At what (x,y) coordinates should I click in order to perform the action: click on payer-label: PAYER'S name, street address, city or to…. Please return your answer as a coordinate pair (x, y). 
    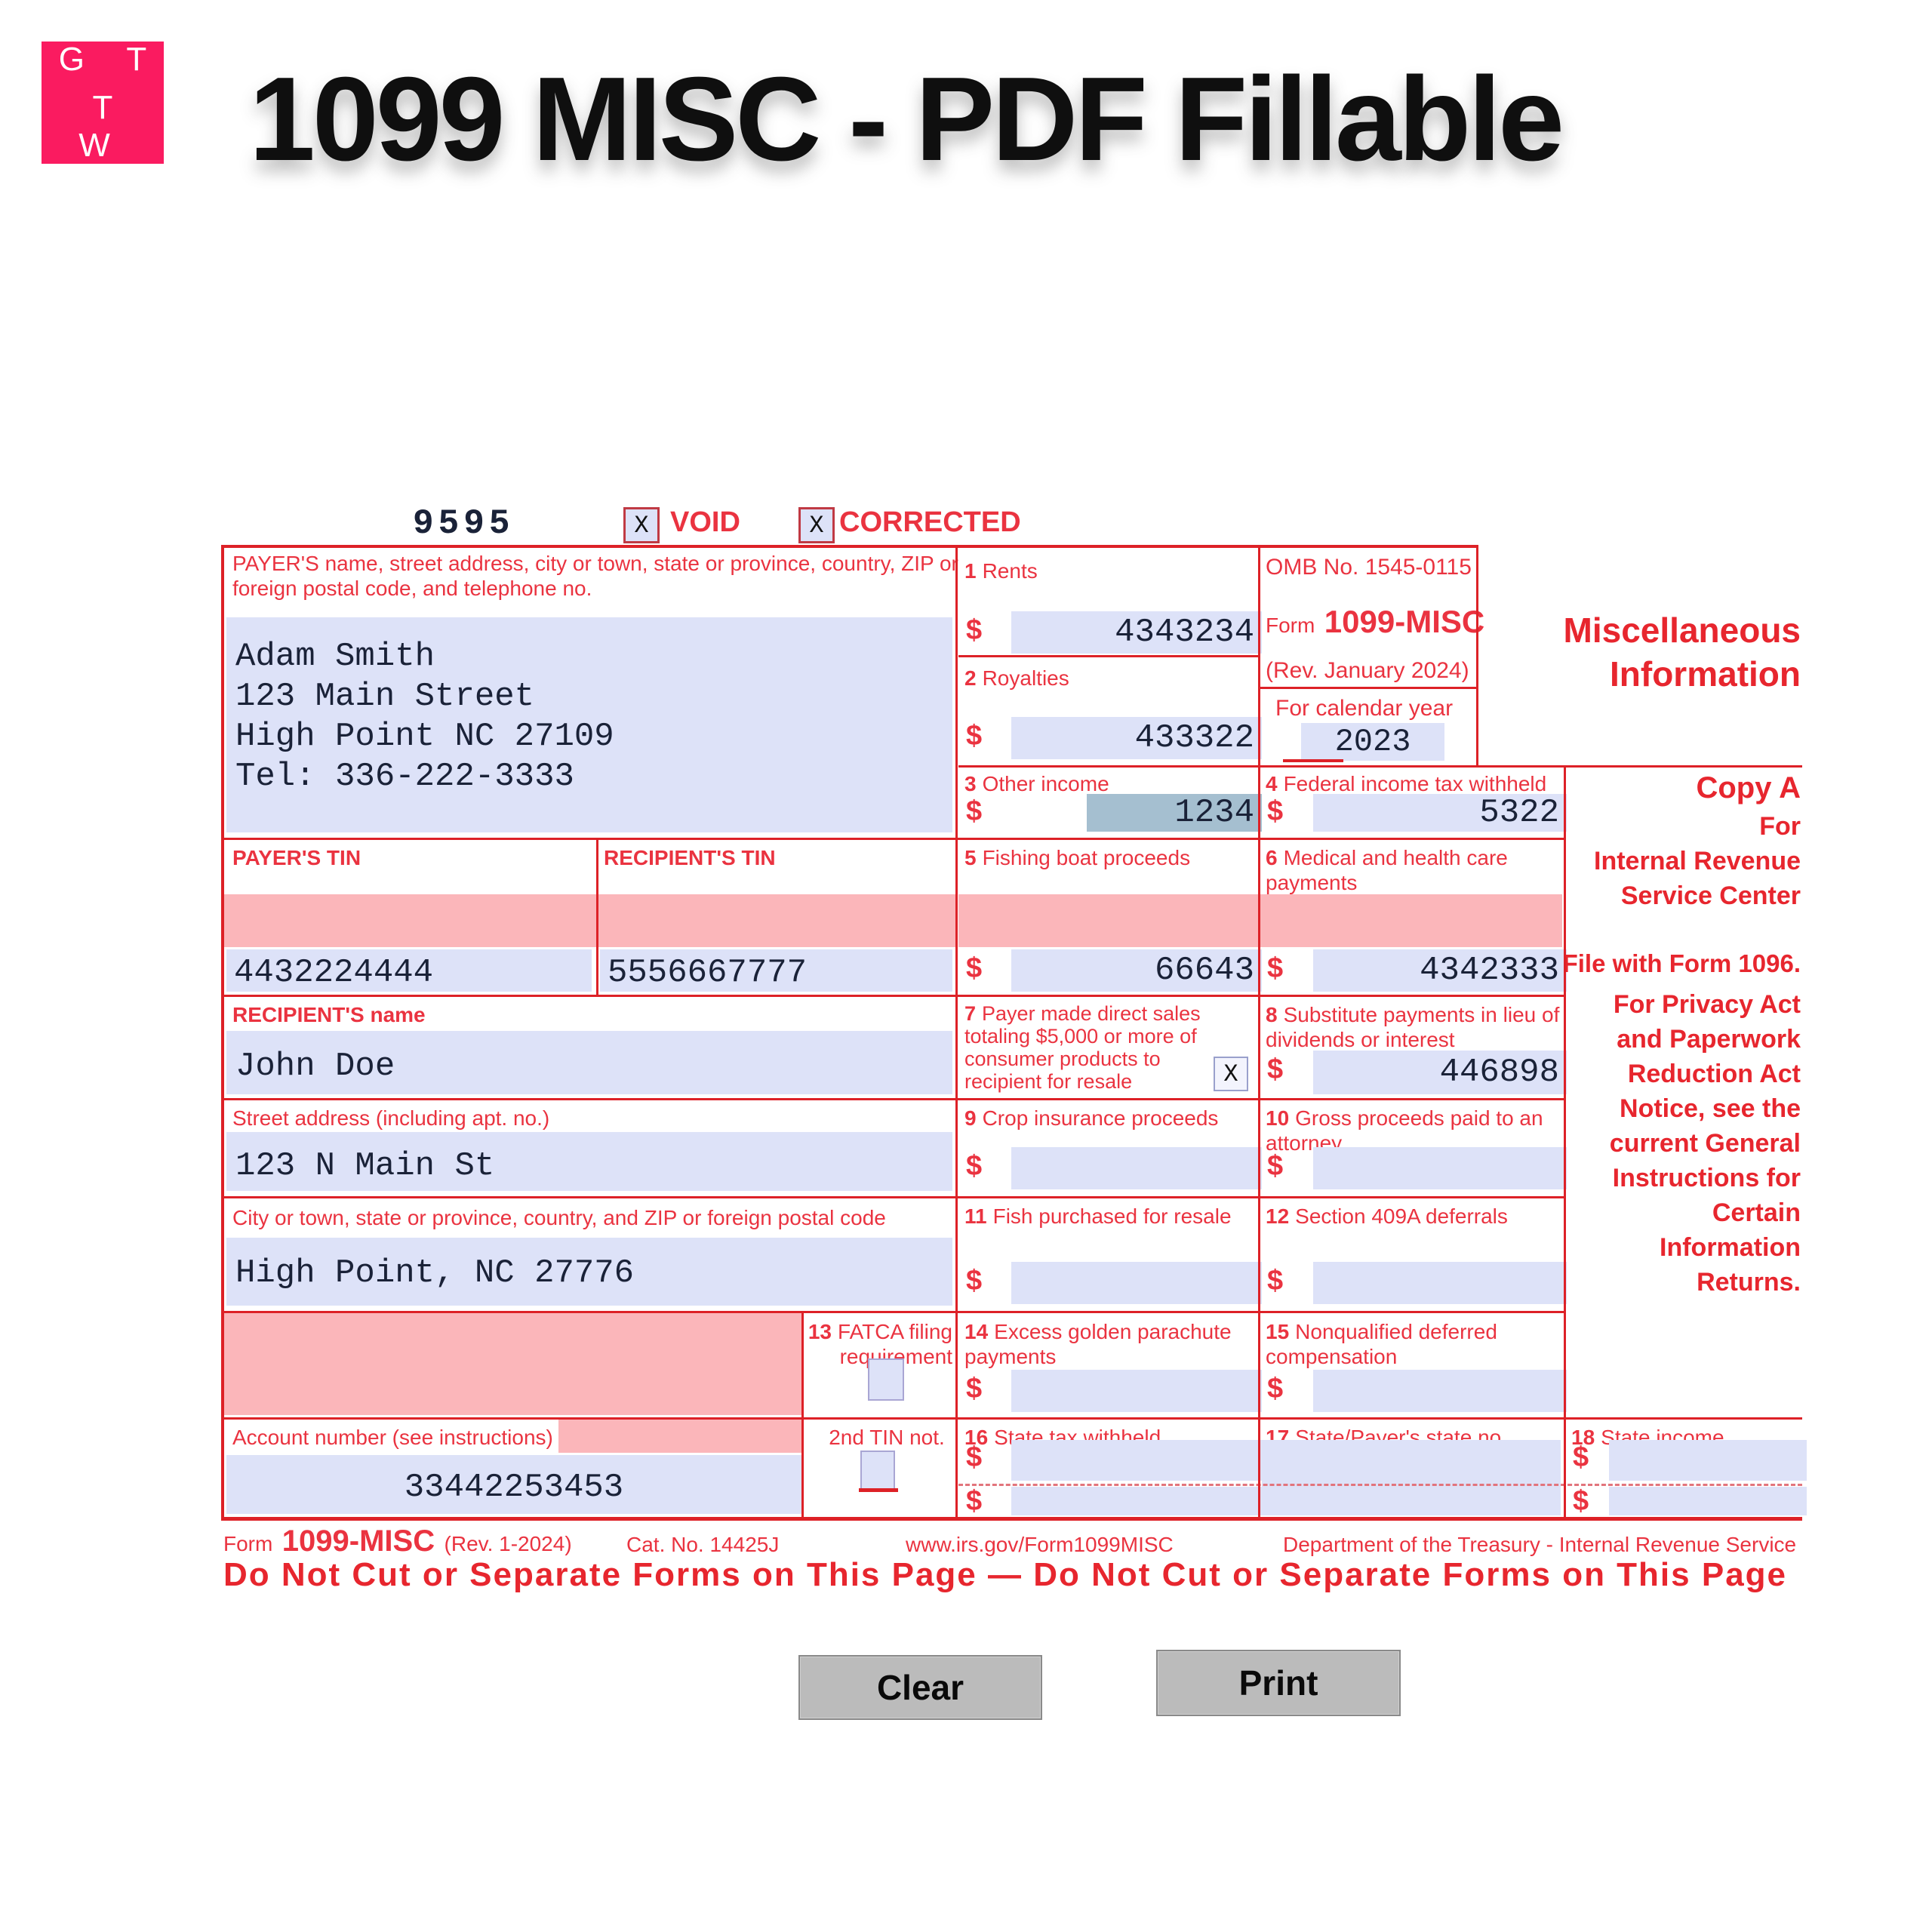
    Looking at the image, I should click on (595, 576).